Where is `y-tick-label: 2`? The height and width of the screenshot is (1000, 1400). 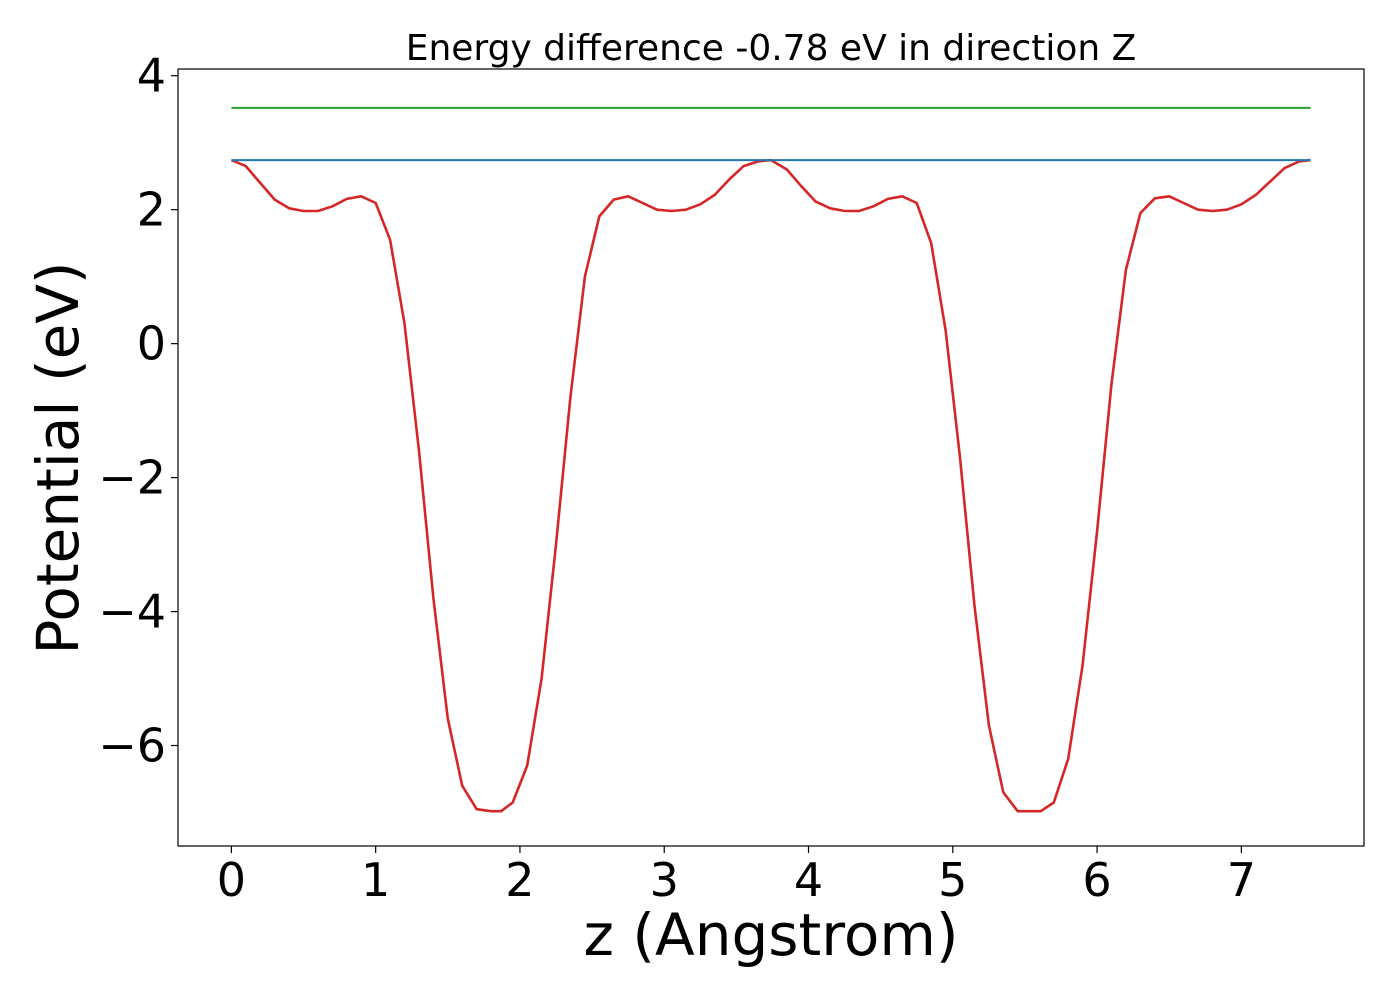 y-tick-label: 2 is located at coordinates (151, 210).